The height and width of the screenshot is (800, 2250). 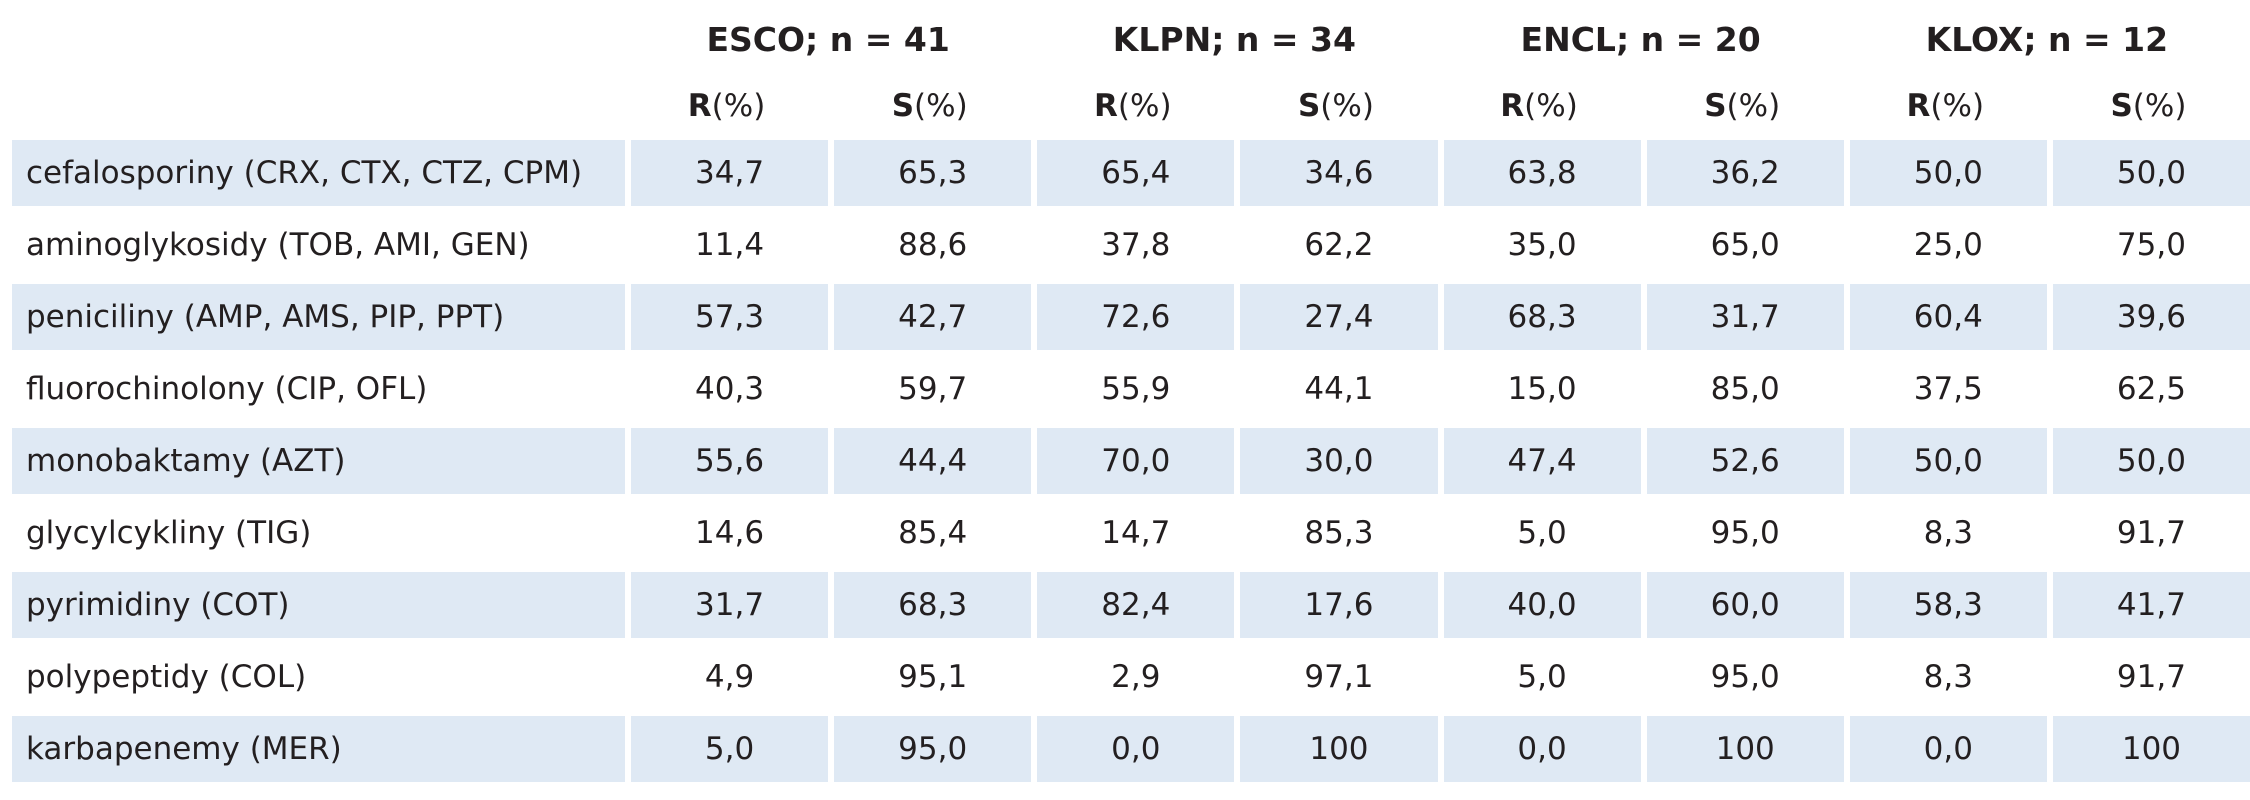 I want to click on value-cell: 88,6, so click(x=933, y=245).